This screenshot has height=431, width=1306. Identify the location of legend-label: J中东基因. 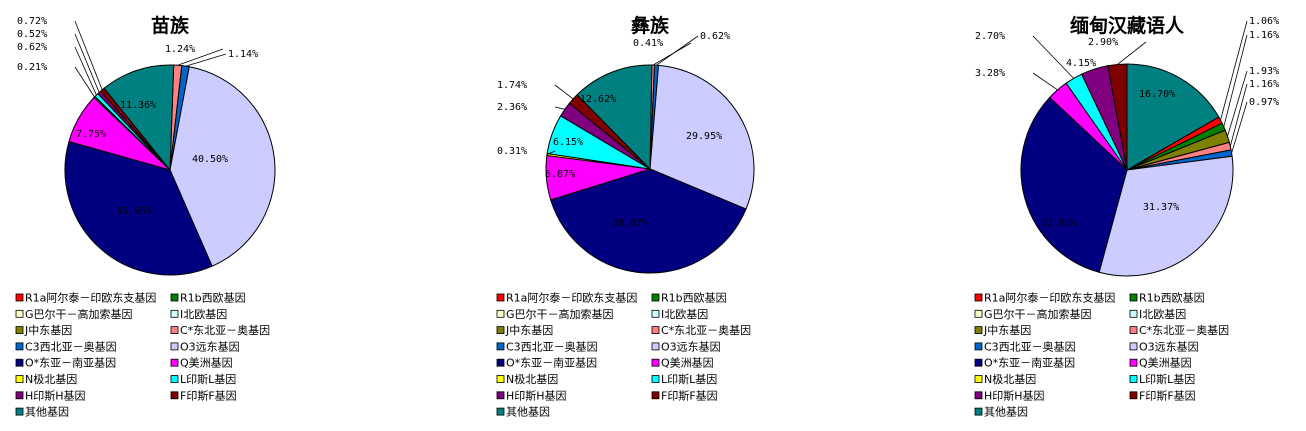
(1007, 330).